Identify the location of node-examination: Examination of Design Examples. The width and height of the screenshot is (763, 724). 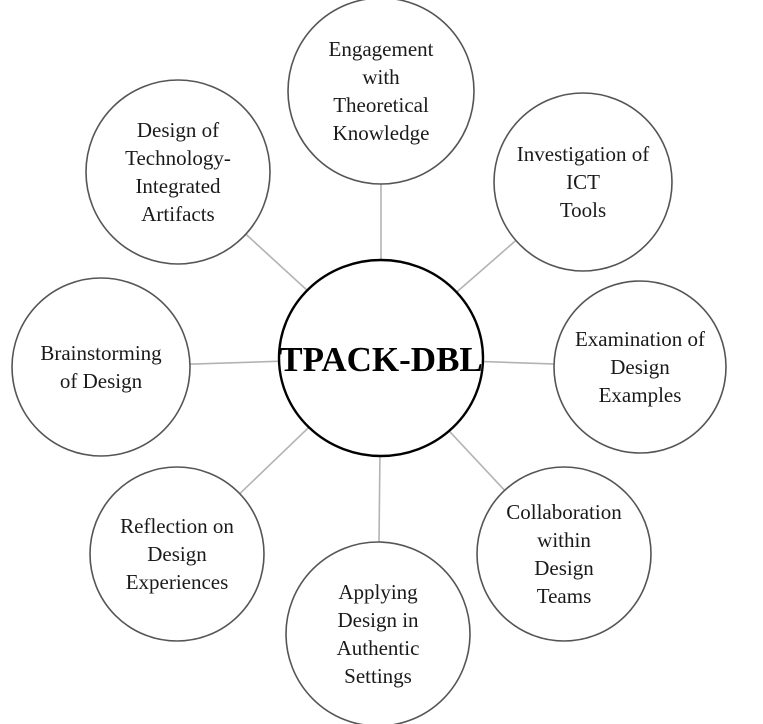
(640, 367).